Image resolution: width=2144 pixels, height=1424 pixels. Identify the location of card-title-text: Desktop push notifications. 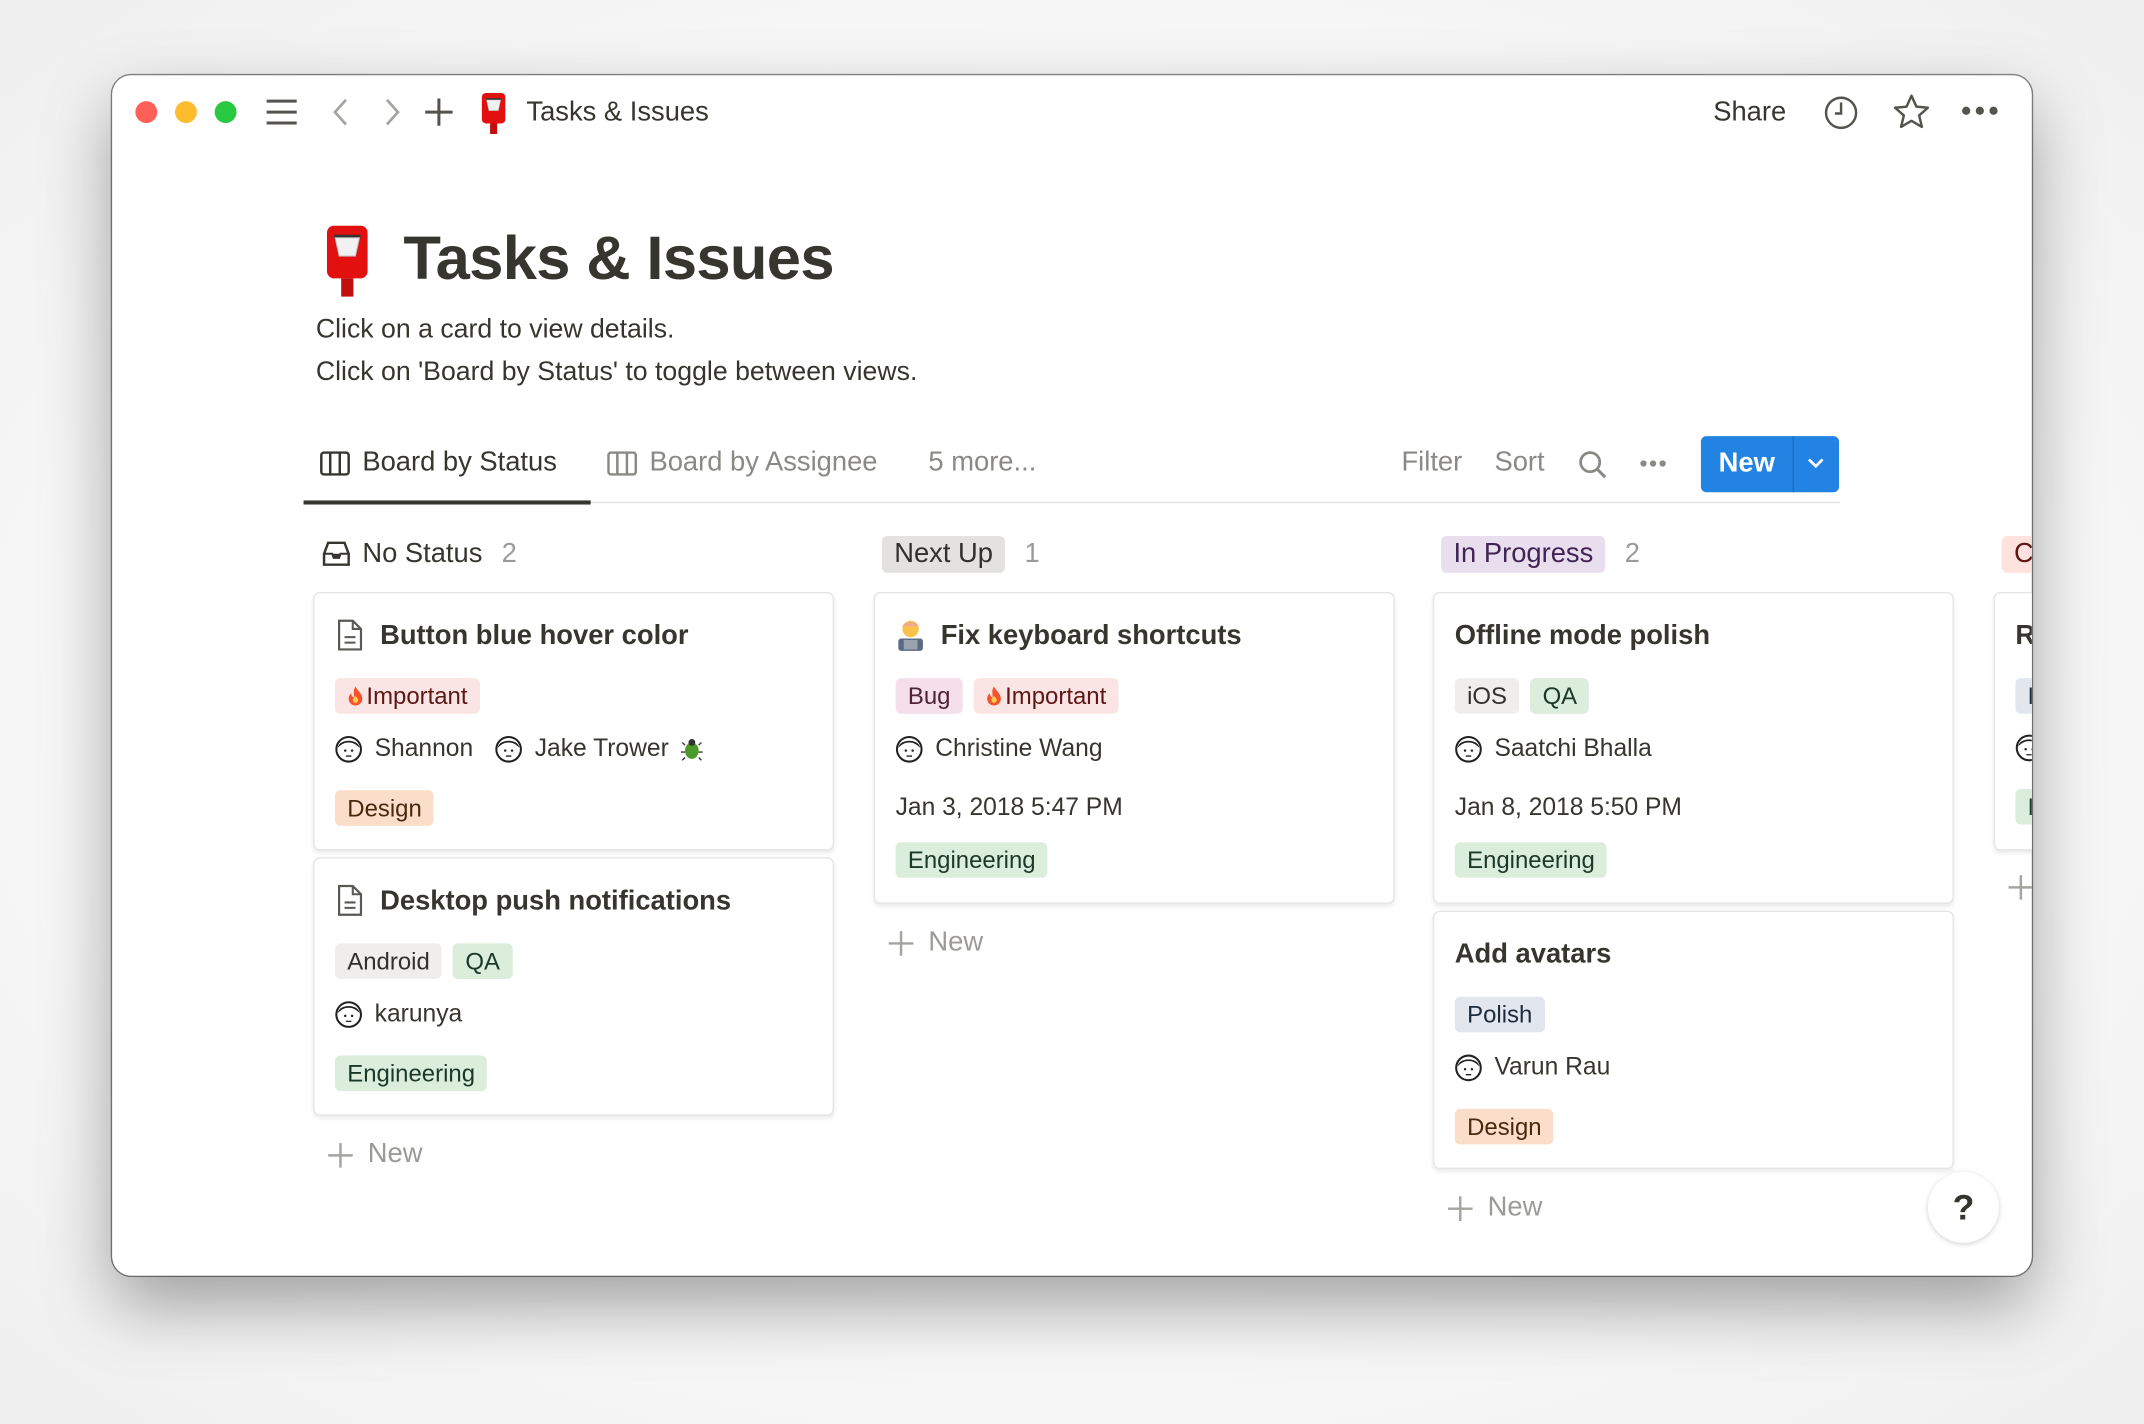
(556, 900).